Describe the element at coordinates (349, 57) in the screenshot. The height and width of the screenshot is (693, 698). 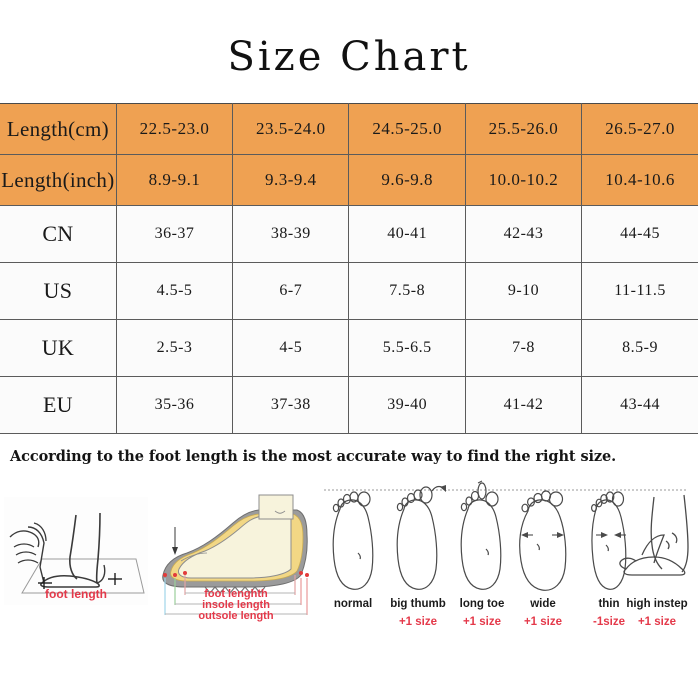
I see `page-title: Size Chart` at that location.